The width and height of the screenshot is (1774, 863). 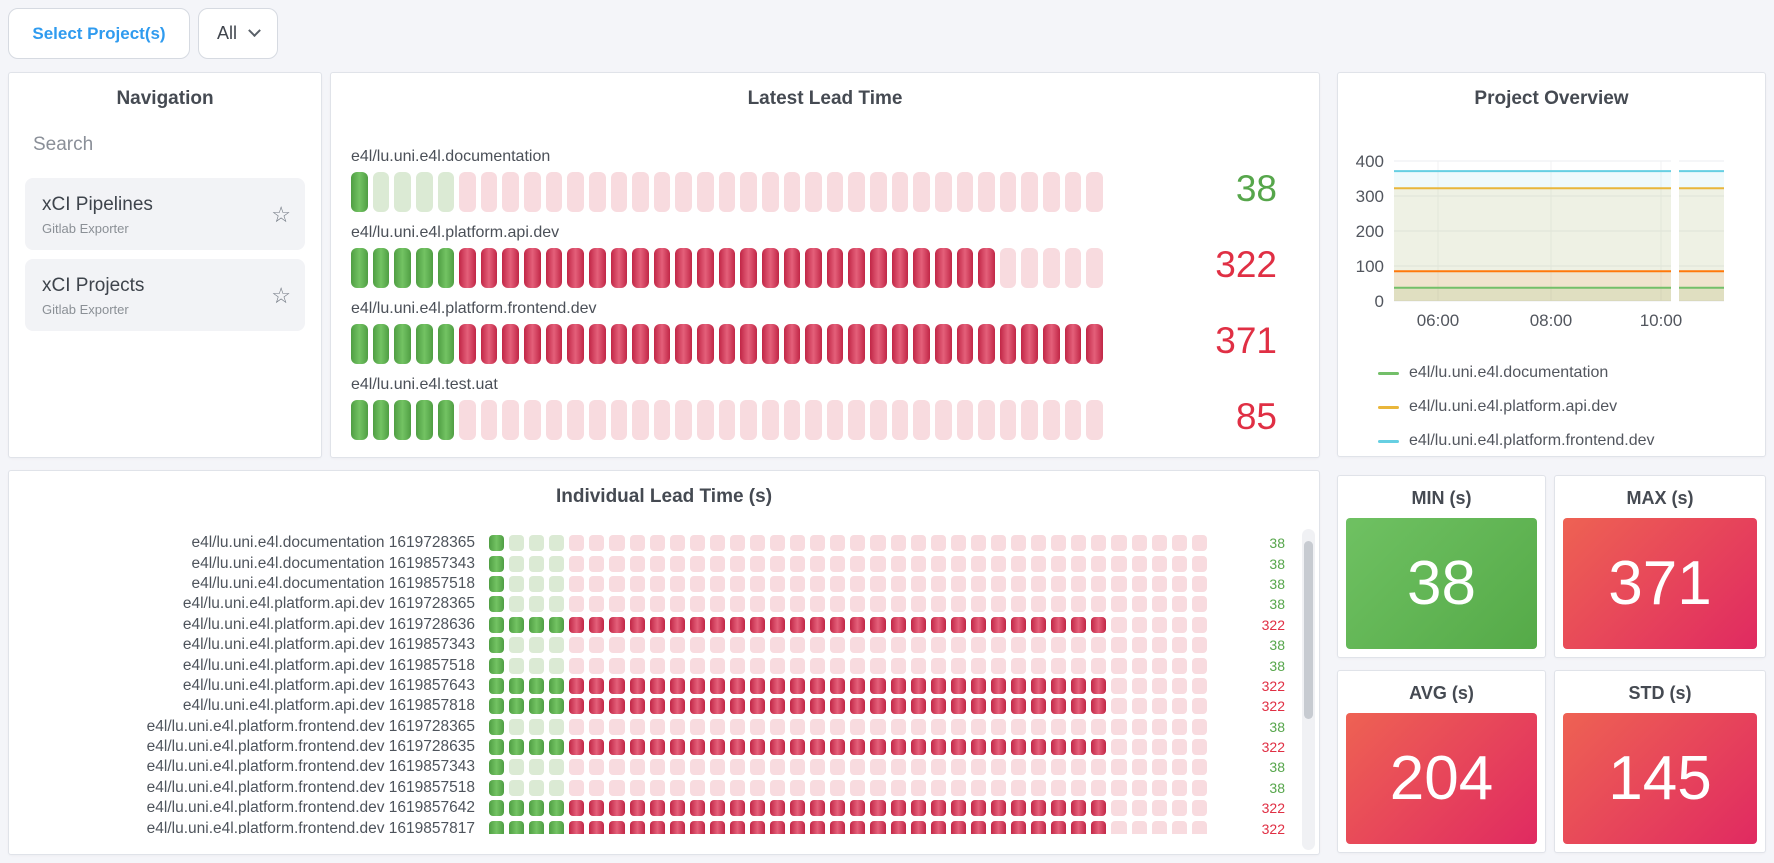 I want to click on search-input, so click(x=163, y=145).